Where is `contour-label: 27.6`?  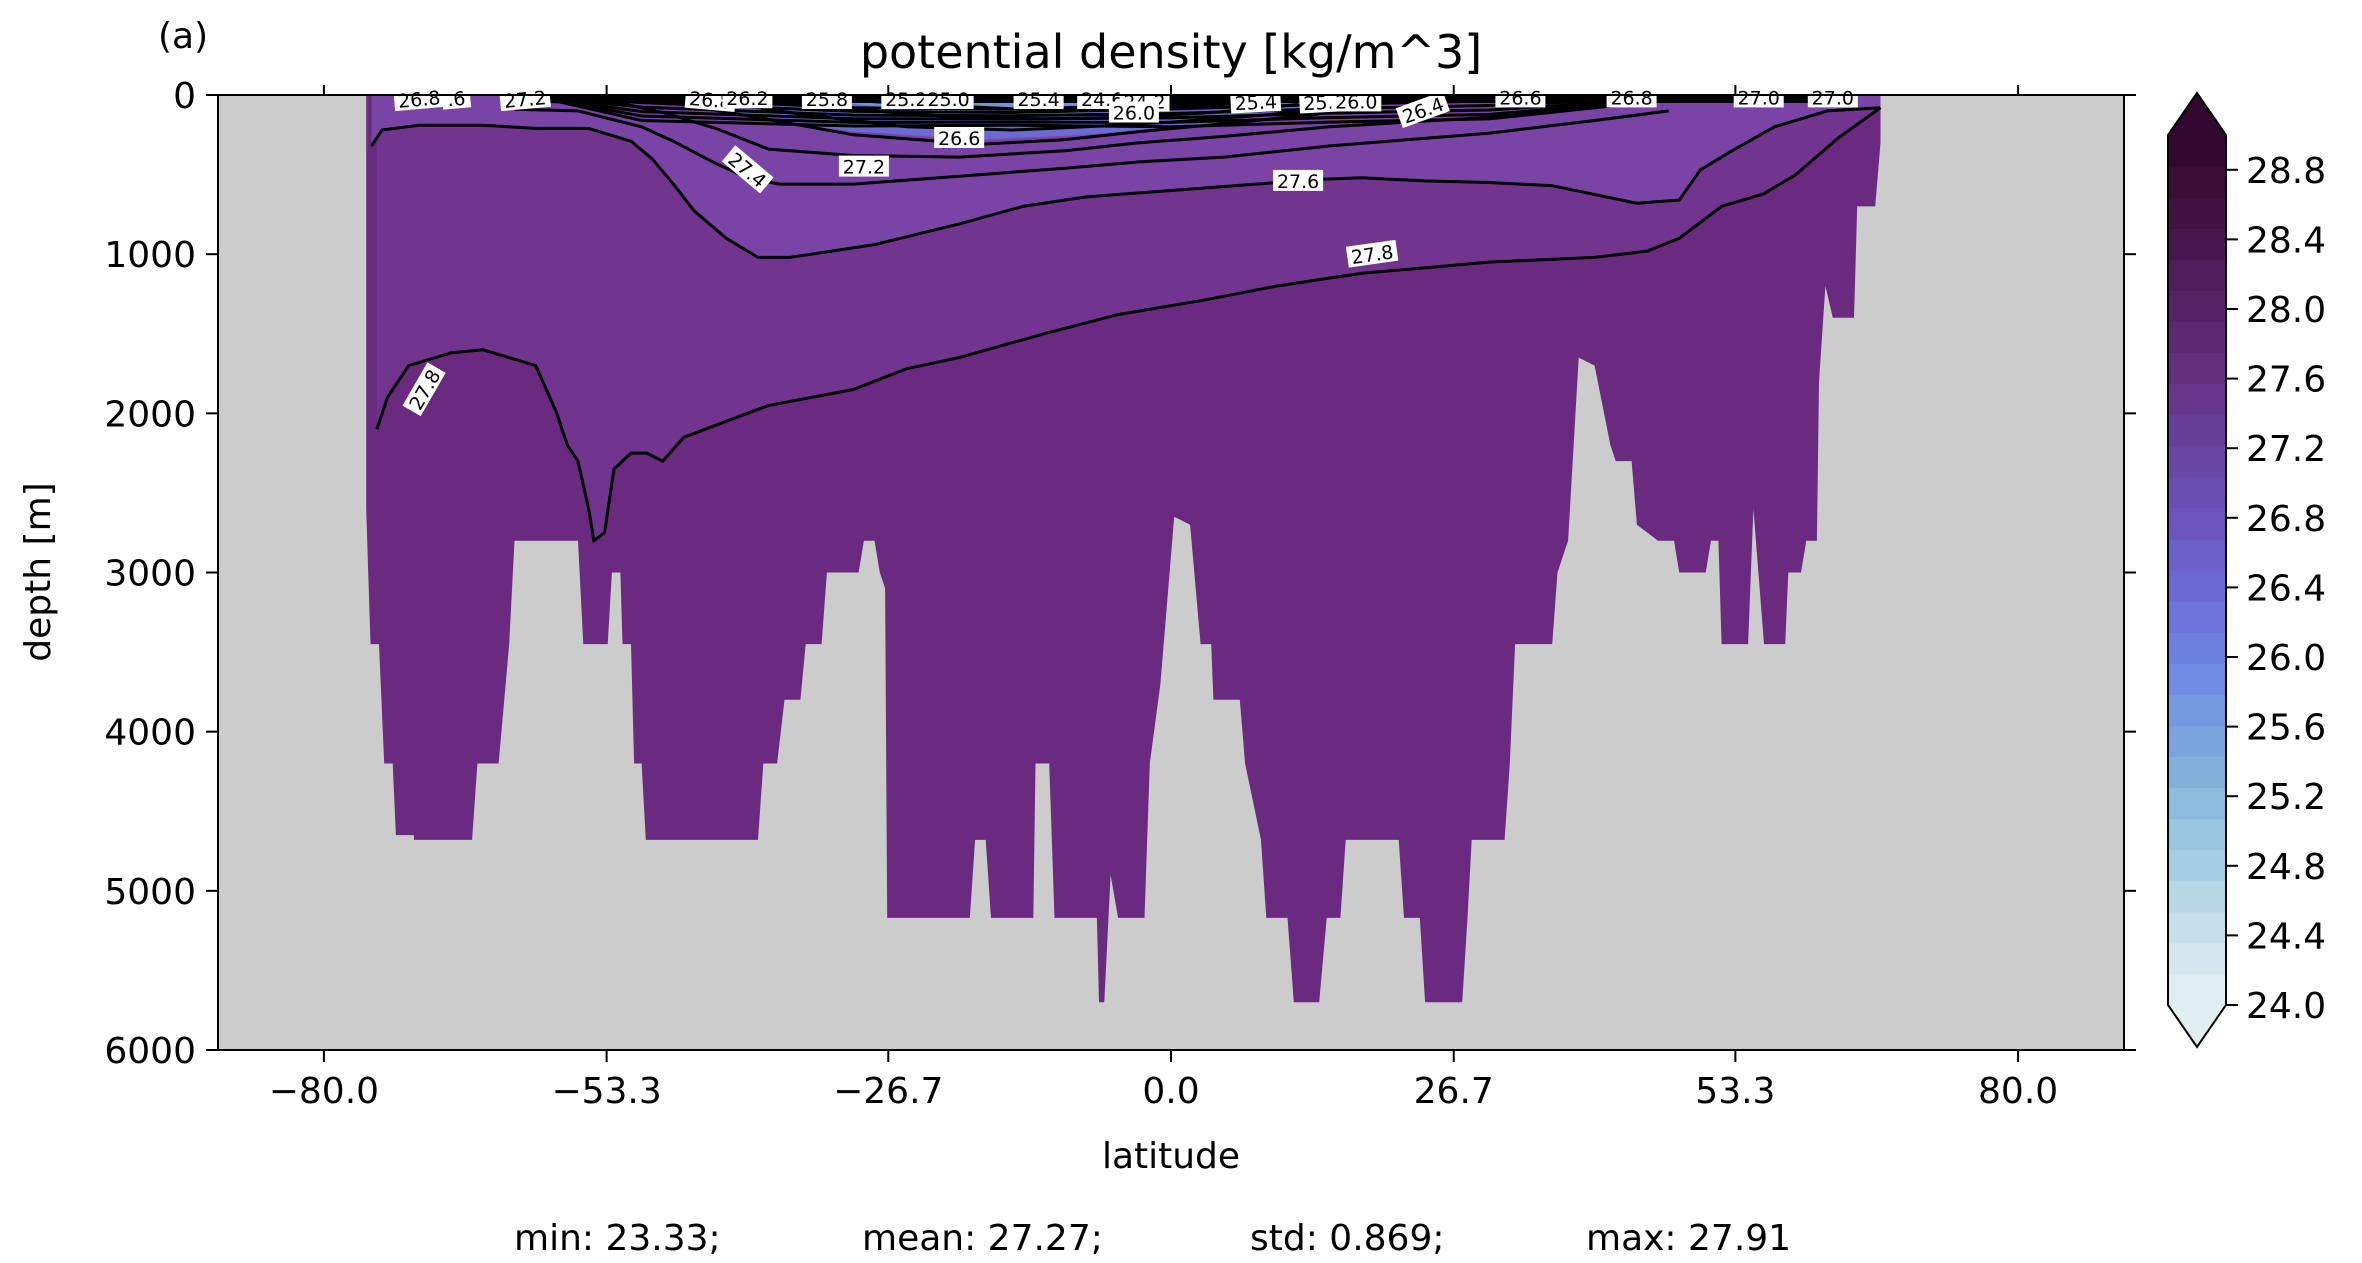
contour-label: 27.6 is located at coordinates (1298, 181).